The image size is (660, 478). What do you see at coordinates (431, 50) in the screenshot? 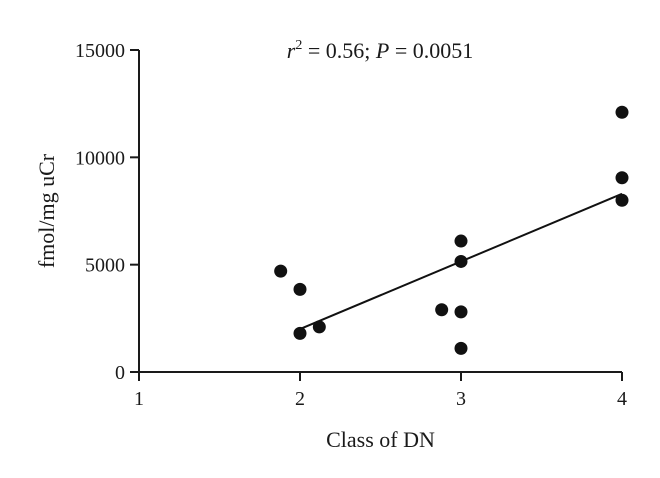
I see `p-value: = 0.0051` at bounding box center [431, 50].